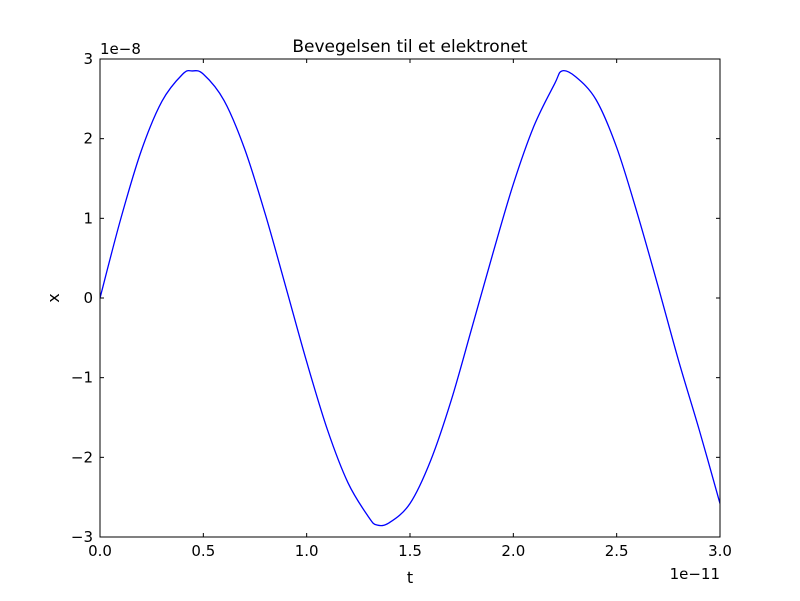 Image resolution: width=800 pixels, height=601 pixels. I want to click on x-tick-label: 0.0, so click(100, 551).